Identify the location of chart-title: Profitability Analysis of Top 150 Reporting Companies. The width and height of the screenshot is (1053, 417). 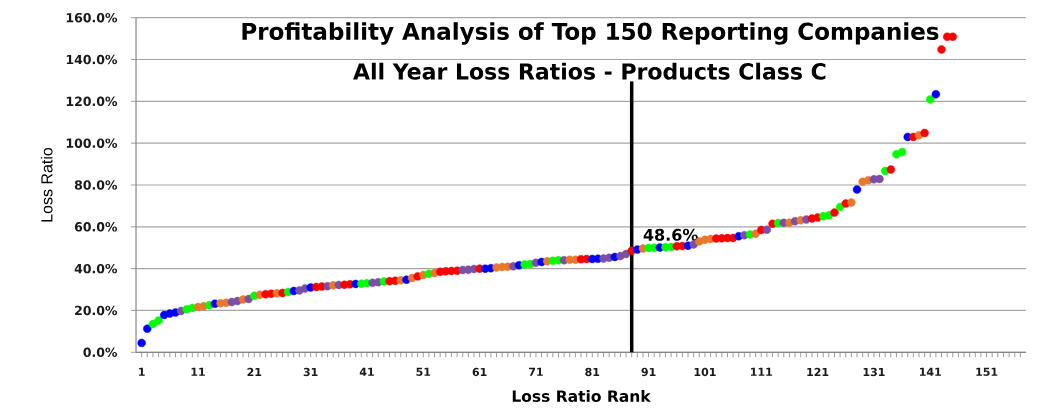
(590, 33).